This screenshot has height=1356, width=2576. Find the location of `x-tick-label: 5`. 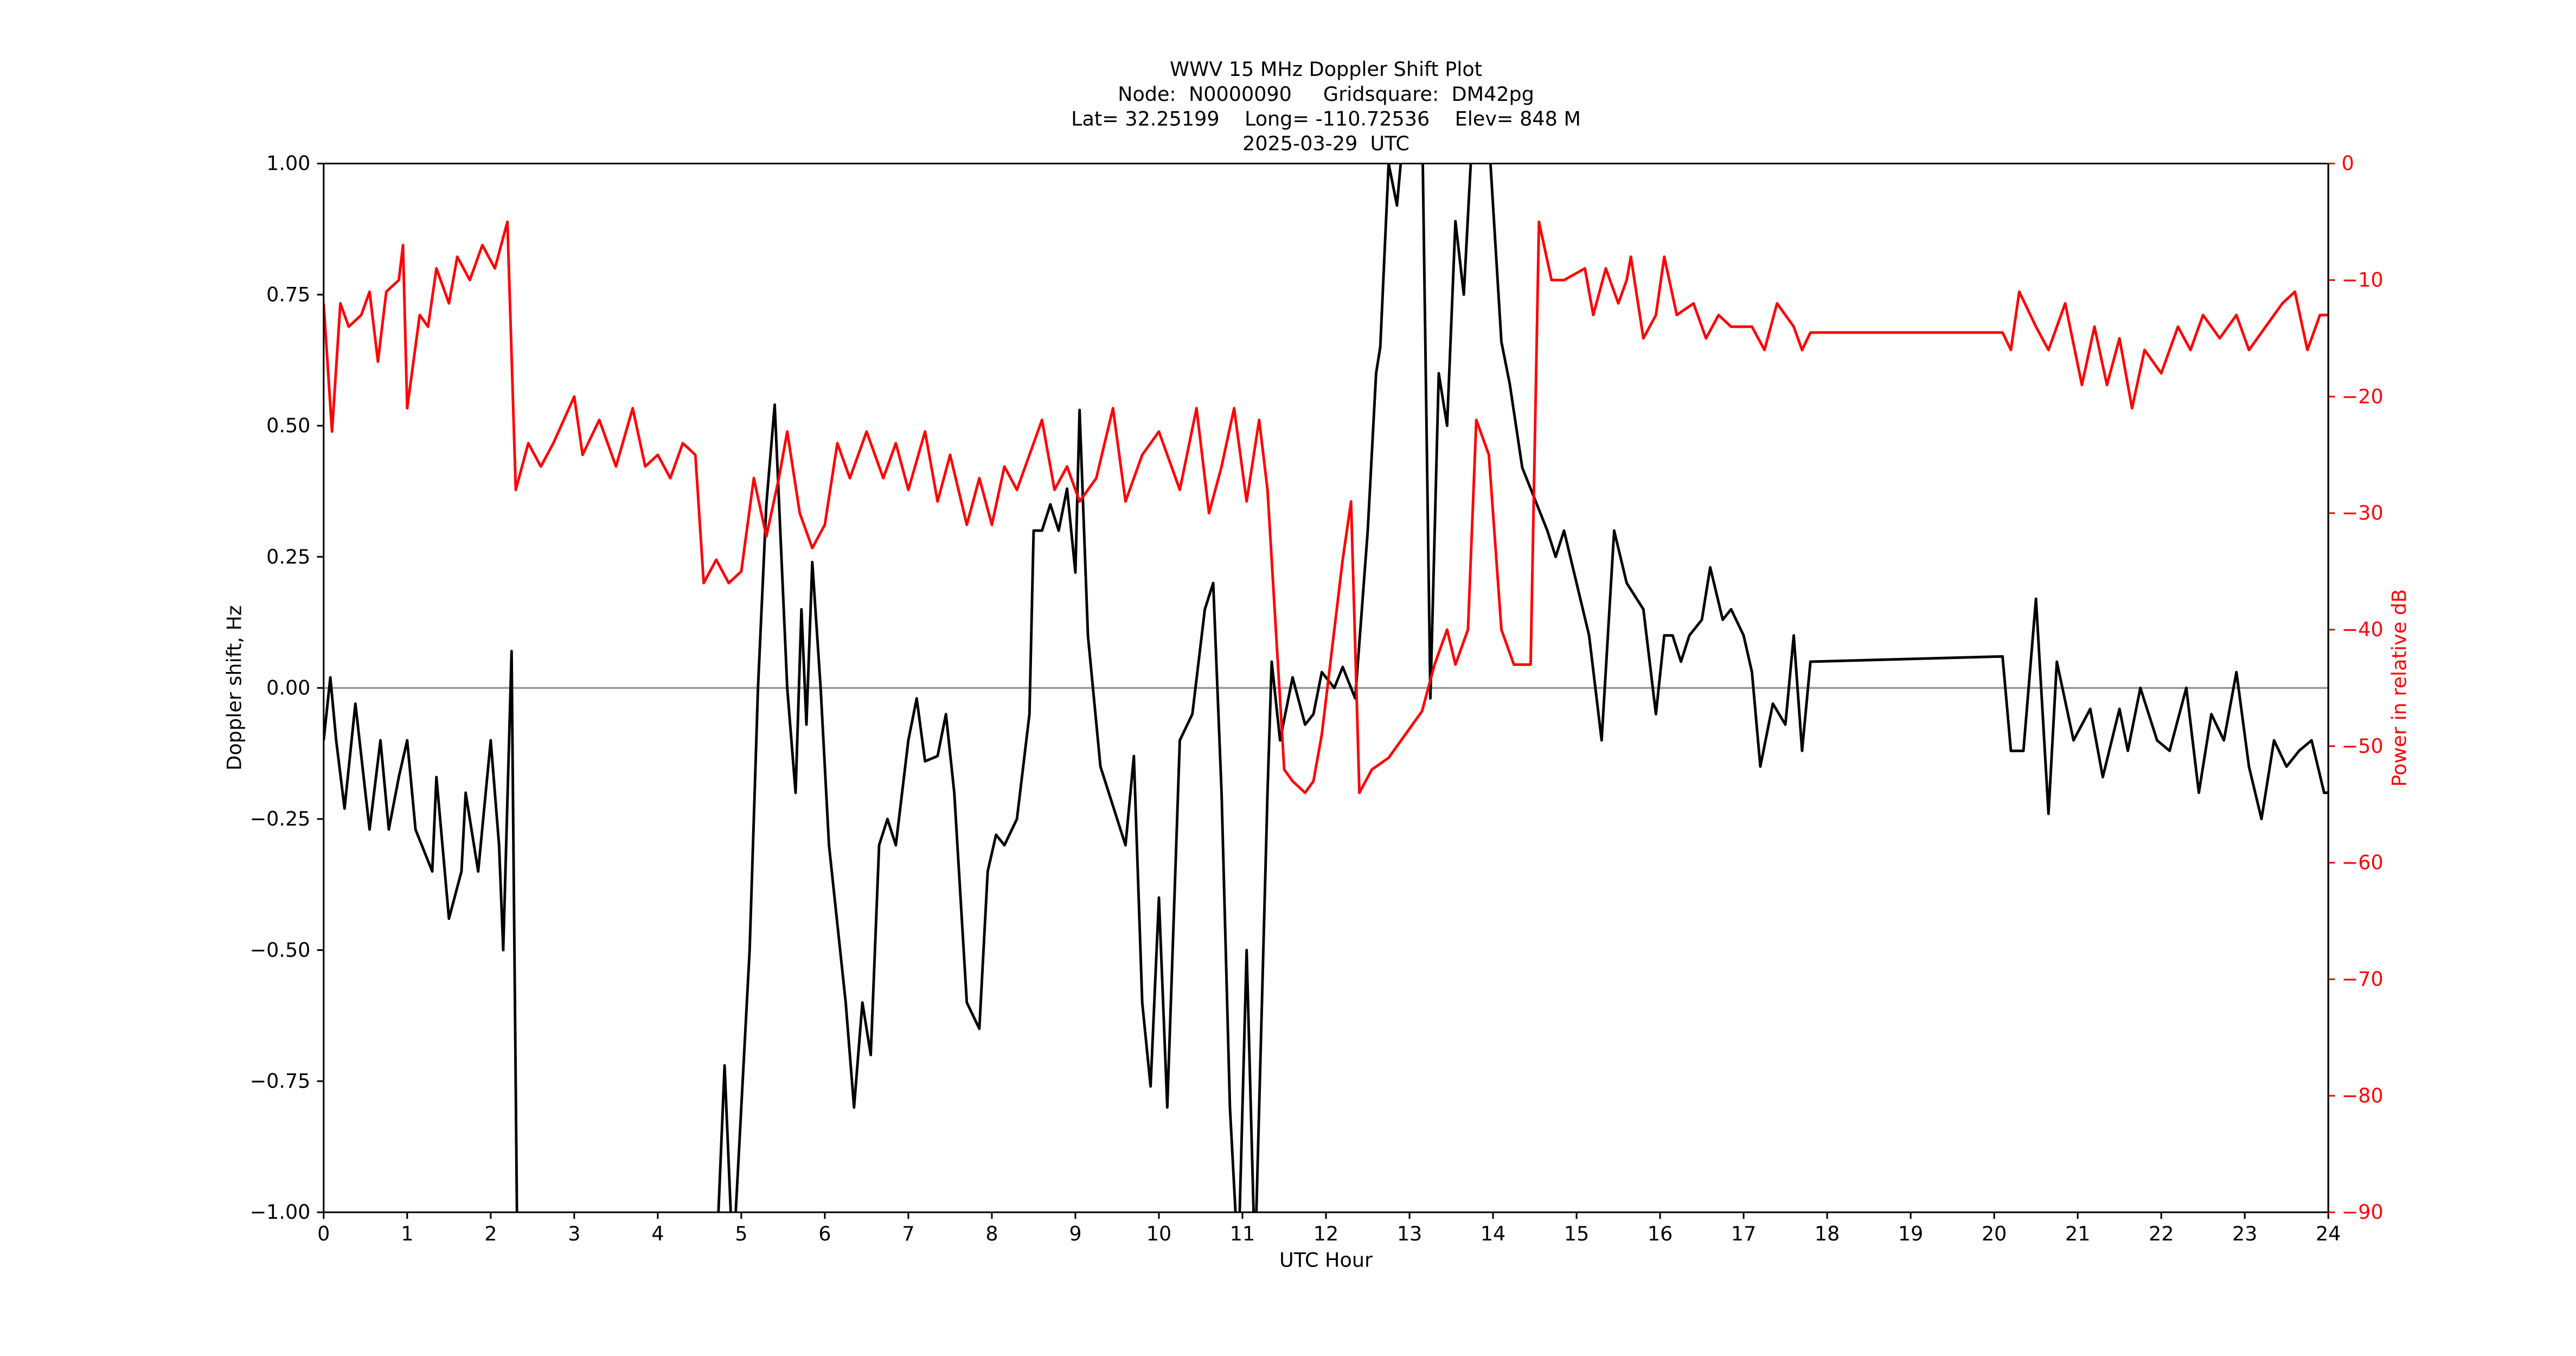

x-tick-label: 5 is located at coordinates (741, 1233).